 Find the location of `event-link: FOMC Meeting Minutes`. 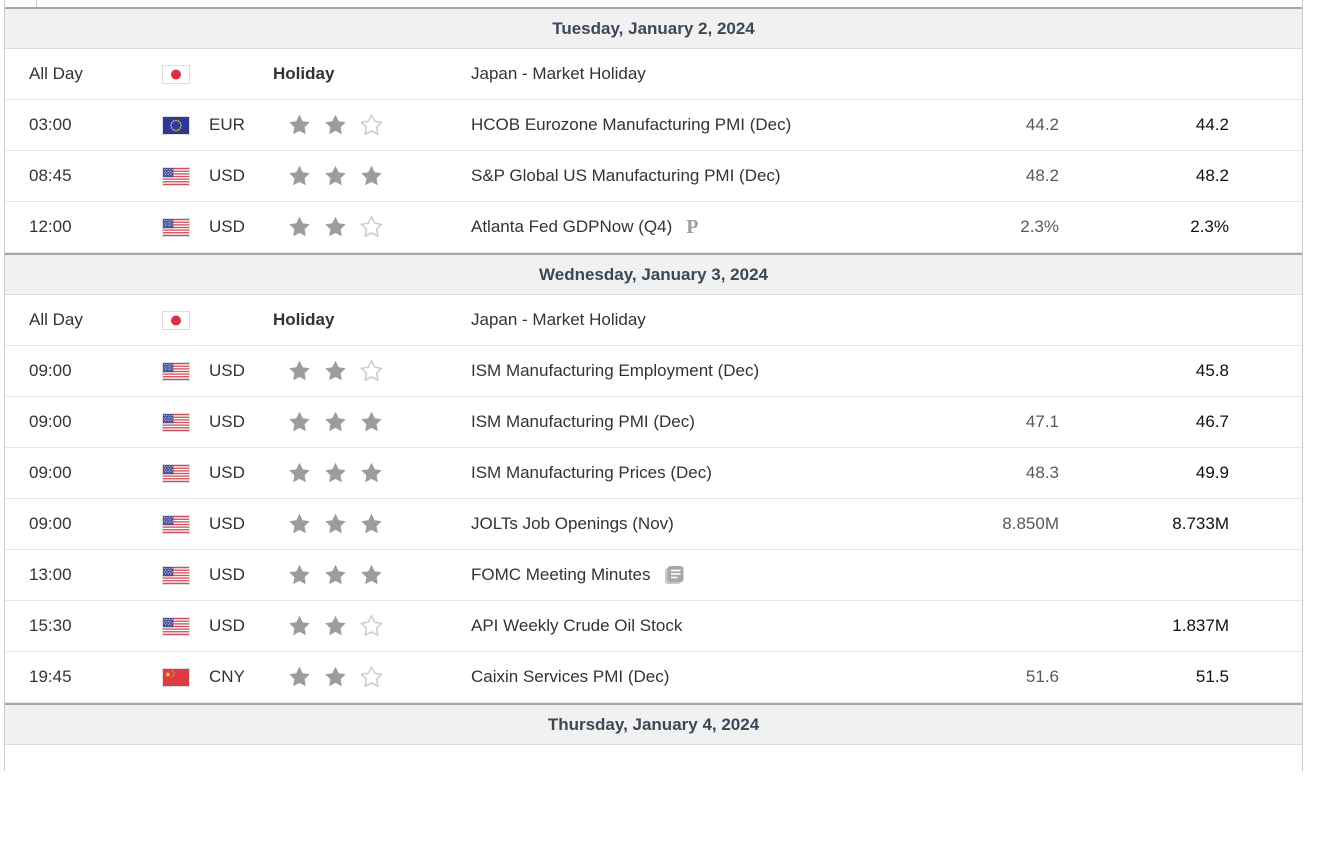

event-link: FOMC Meeting Minutes is located at coordinates (561, 574).